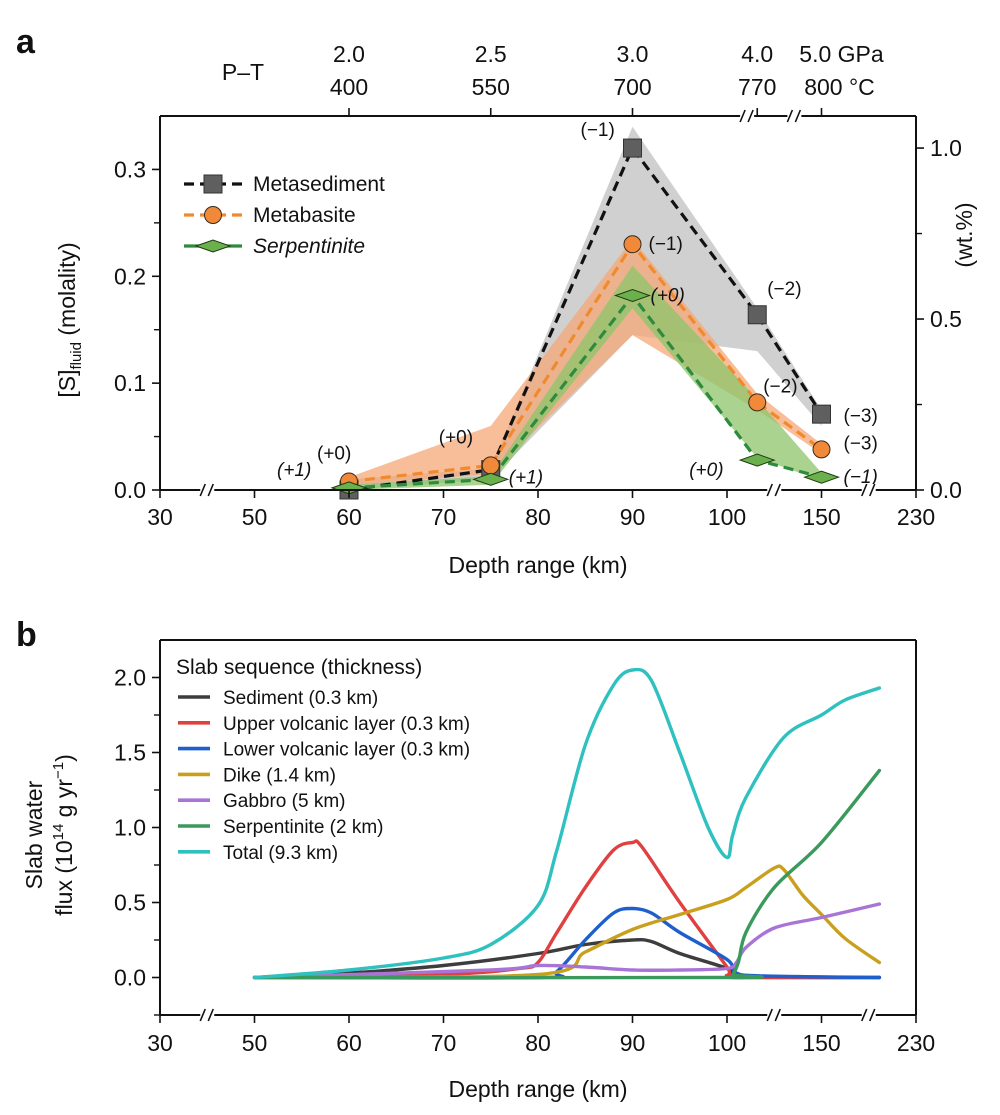 The width and height of the screenshot is (1000, 1115). Describe the element at coordinates (946, 319) in the screenshot. I see `y-right-tick-label: 0.5` at that location.